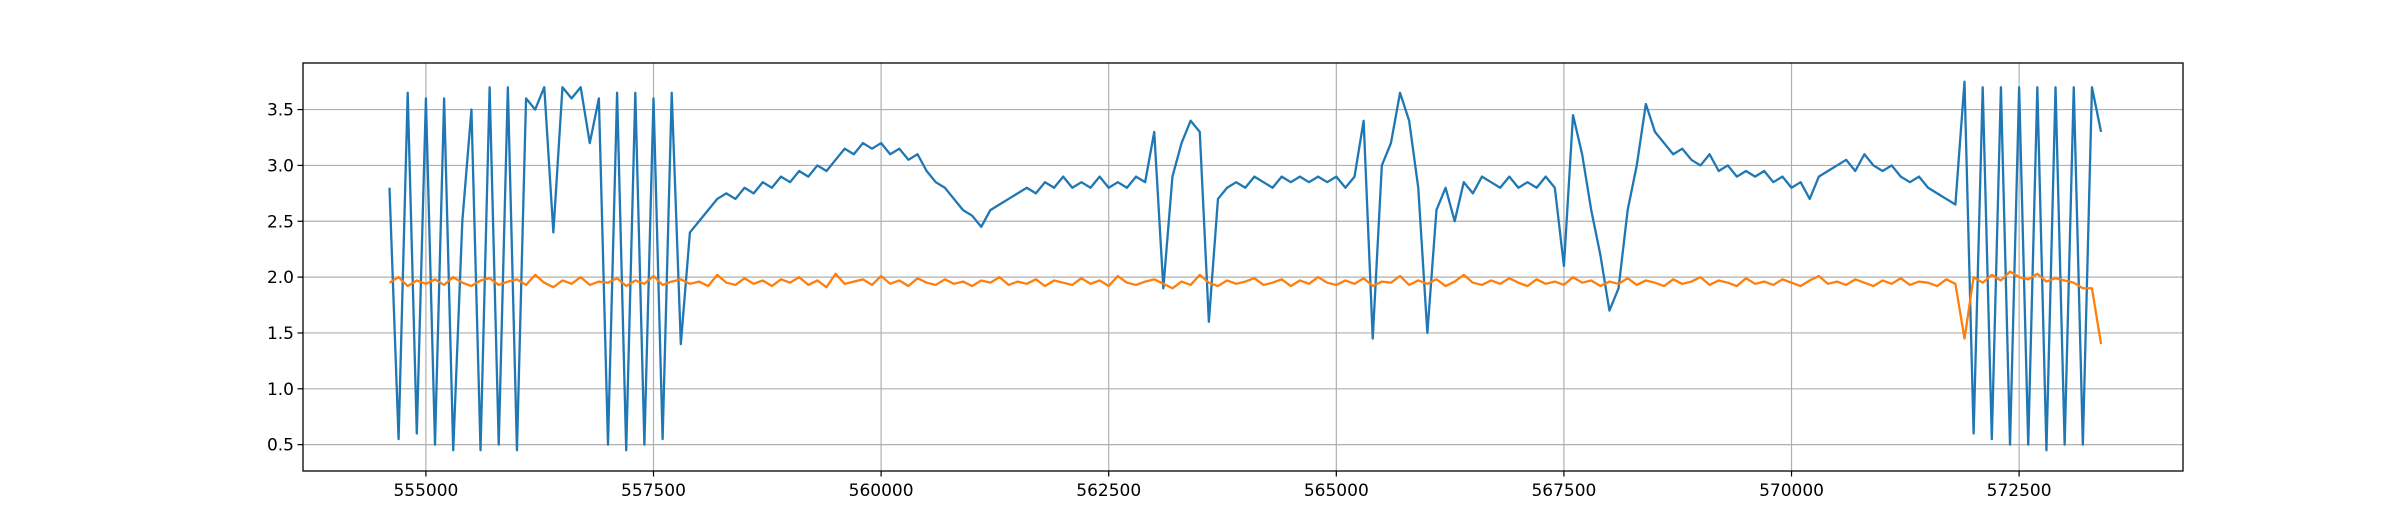 This screenshot has width=2400, height=525. Describe the element at coordinates (280, 111) in the screenshot. I see `y-tick-label: 3.5` at that location.